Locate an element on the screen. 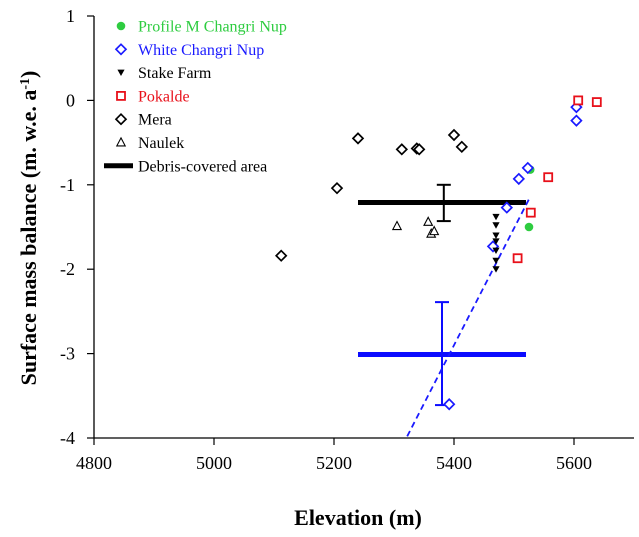  y-axis-label: Surface mass balance (m. w.e. a-1) is located at coordinates (28, 228).